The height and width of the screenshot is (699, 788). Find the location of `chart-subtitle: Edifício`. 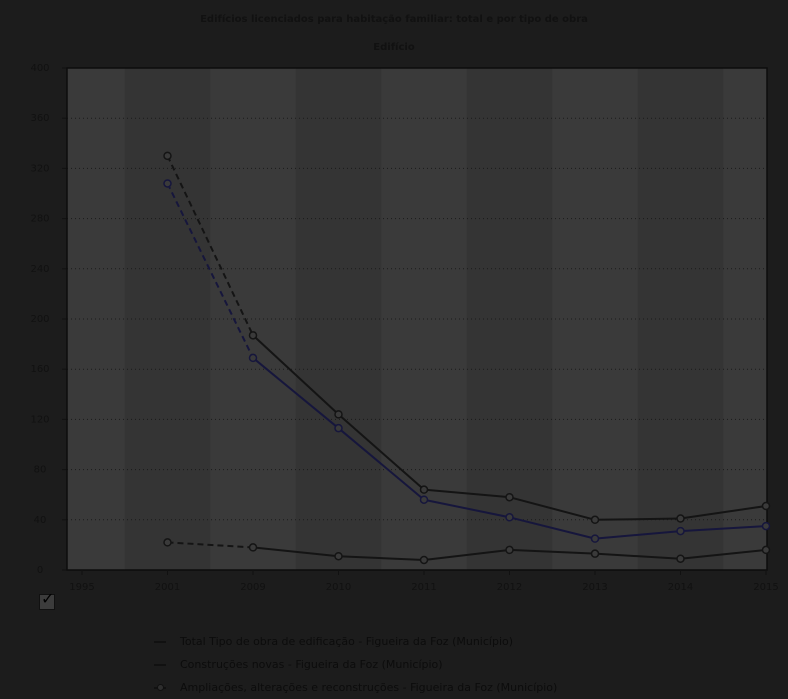

chart-subtitle: Edifício is located at coordinates (394, 47).